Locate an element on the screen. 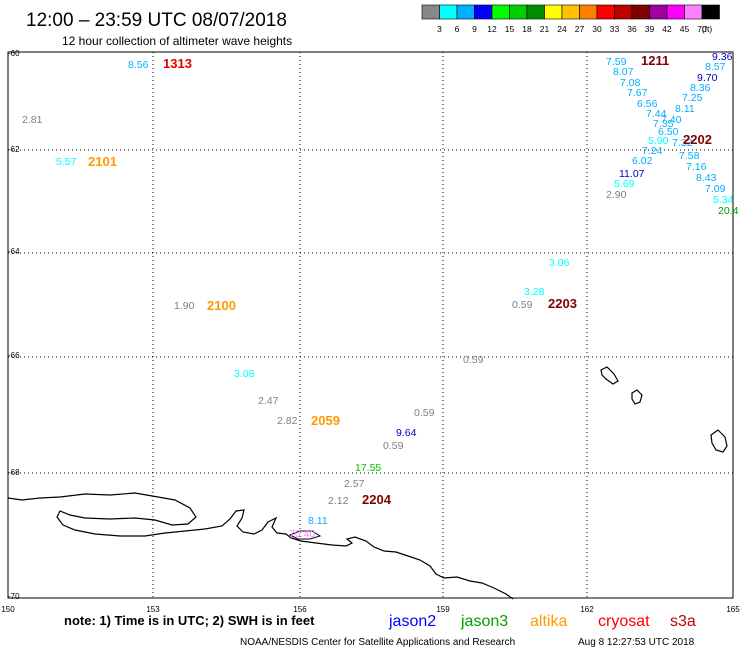 The image size is (740, 650). color-scale-label: (ft) is located at coordinates (707, 29).